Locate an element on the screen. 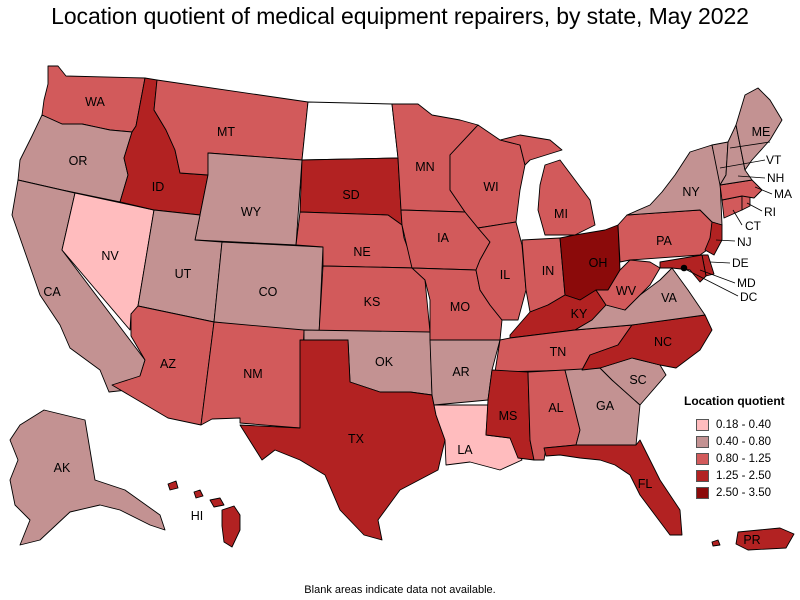 This screenshot has width=800, height=600. state-nj is located at coordinates (713, 238).